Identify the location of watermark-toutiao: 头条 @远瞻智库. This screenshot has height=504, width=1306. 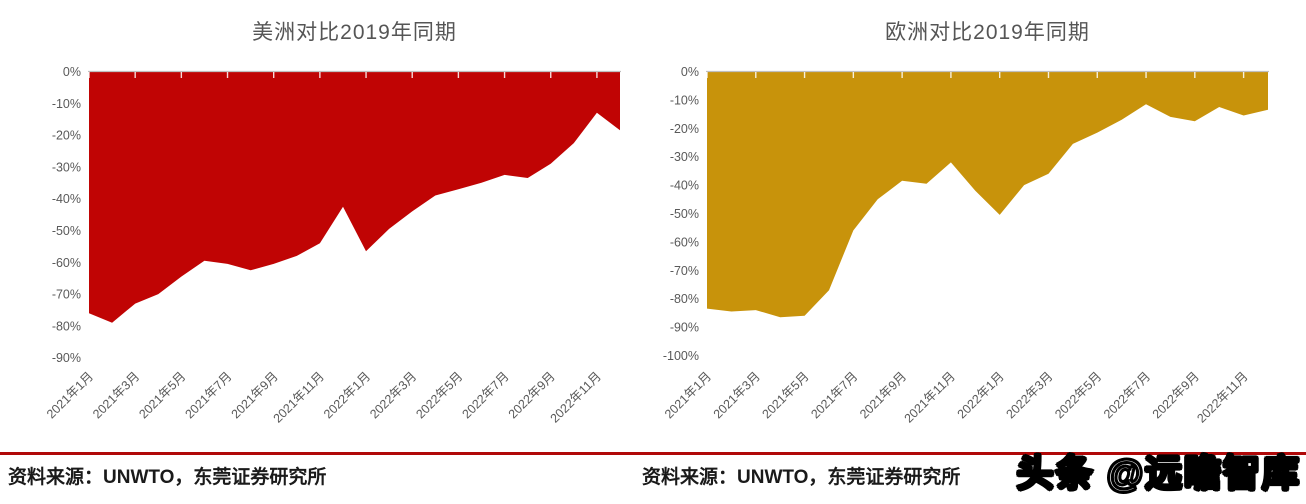
(1158, 473).